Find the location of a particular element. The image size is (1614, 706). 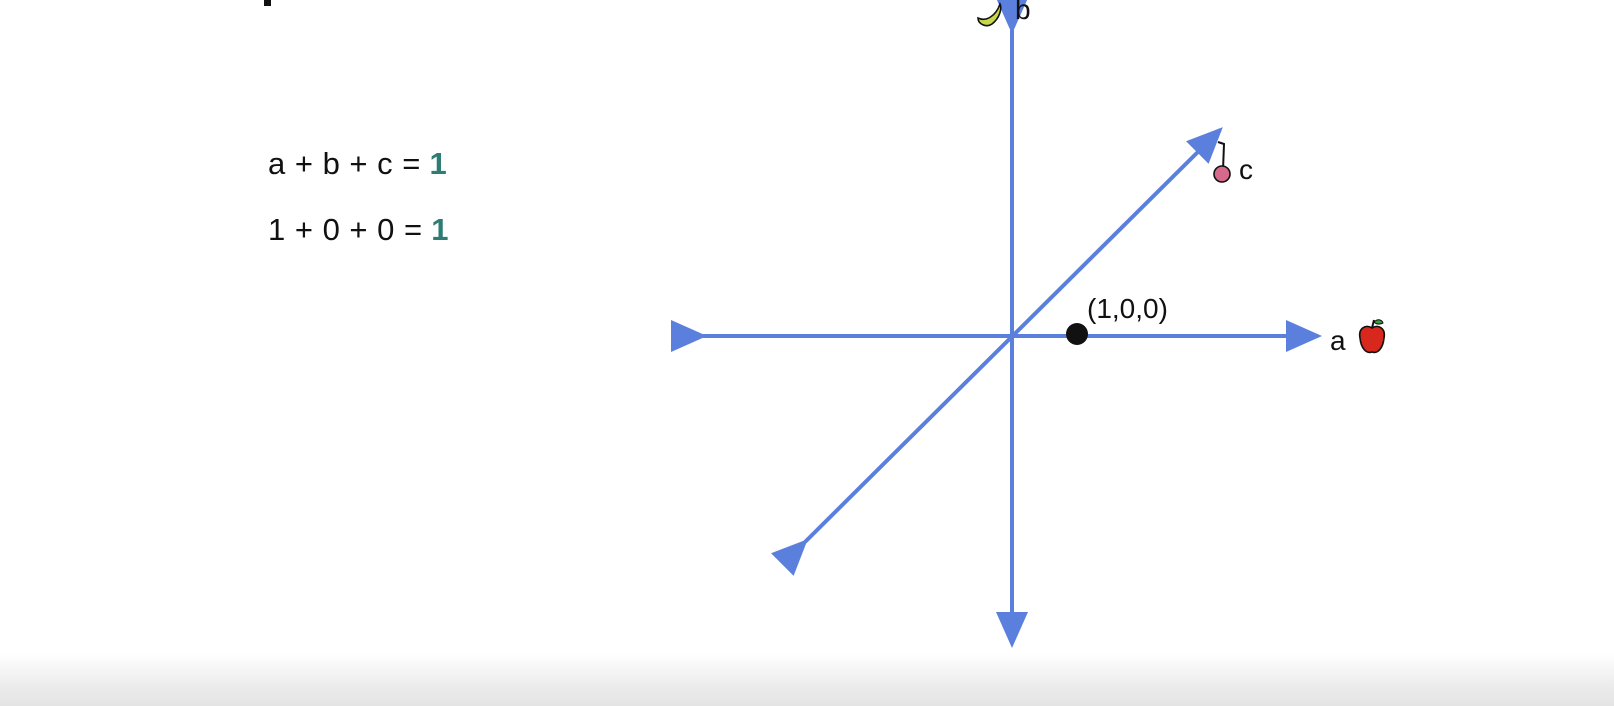

axis-b-label: b is located at coordinates (1023, 12).